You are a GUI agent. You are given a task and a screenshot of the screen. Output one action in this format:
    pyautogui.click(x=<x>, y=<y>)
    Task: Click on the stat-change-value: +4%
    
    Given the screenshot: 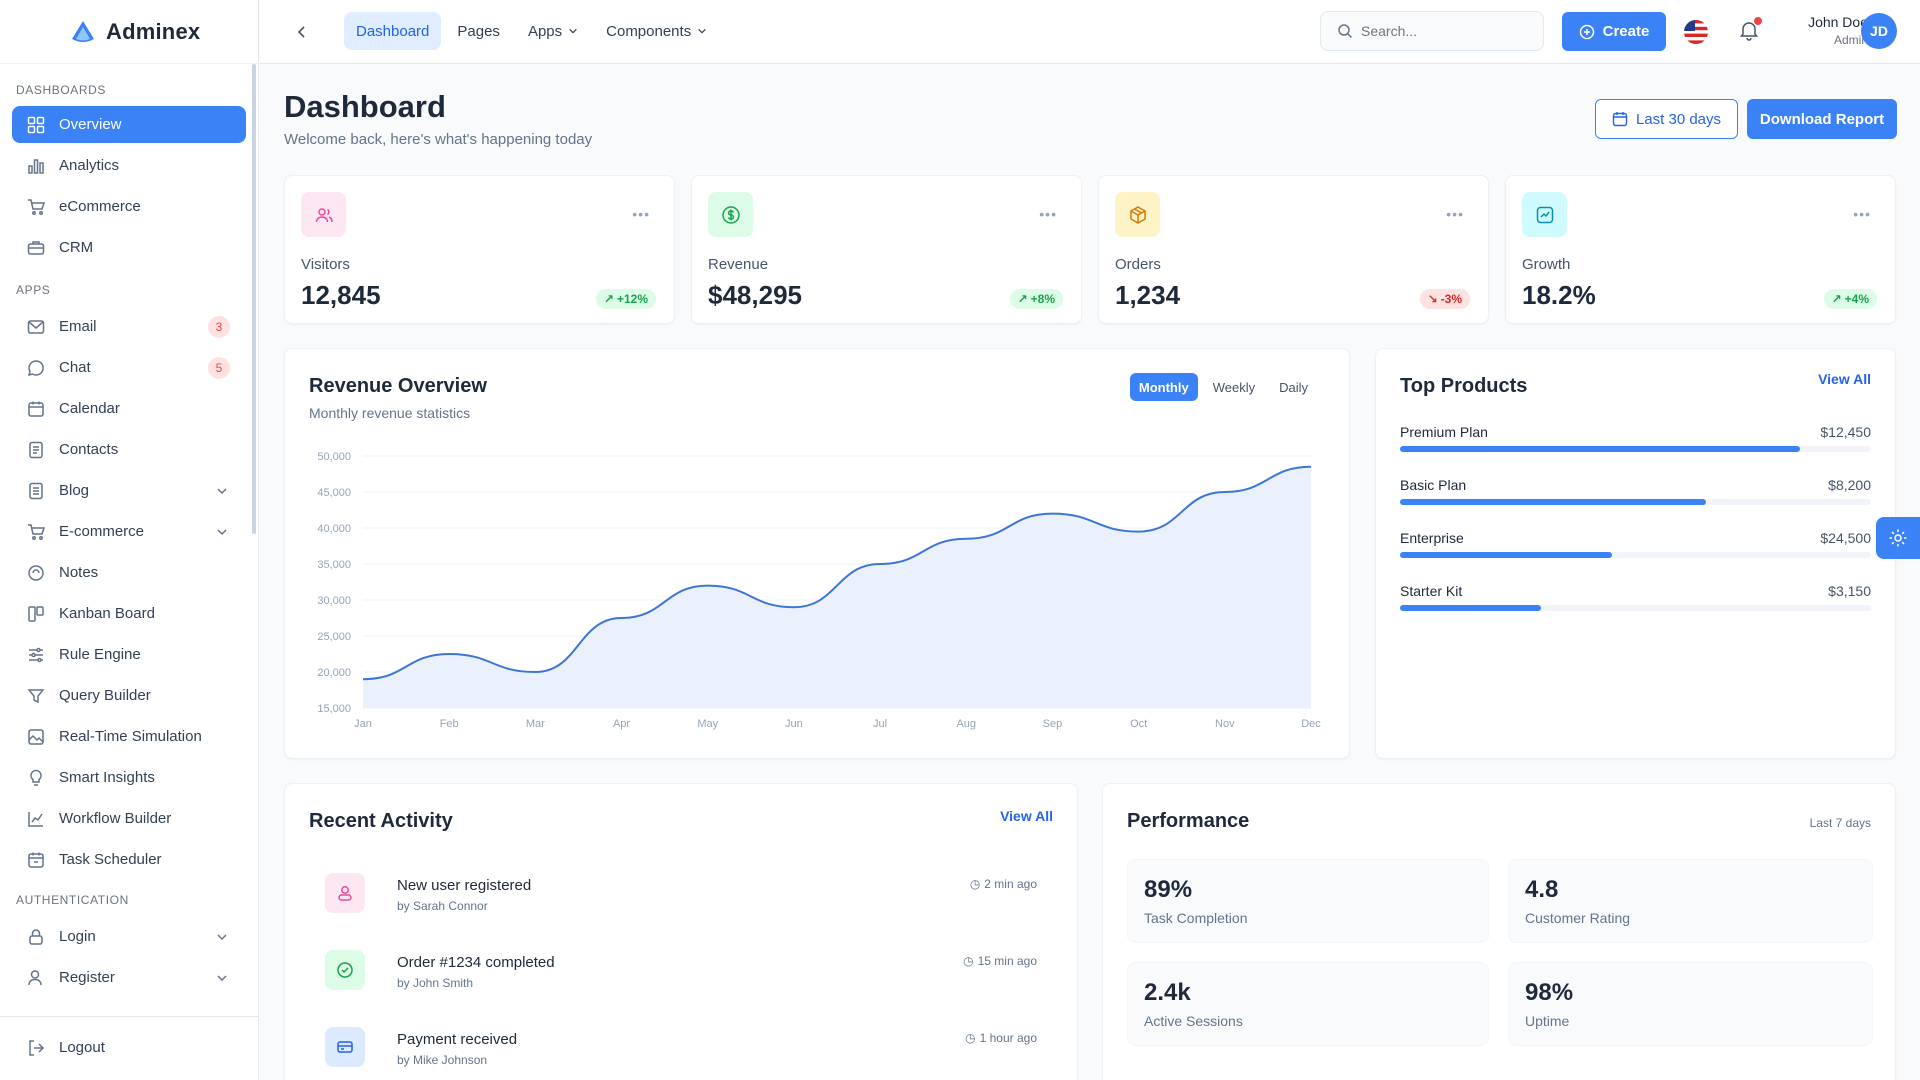 What is the action you would take?
    pyautogui.click(x=1856, y=299)
    